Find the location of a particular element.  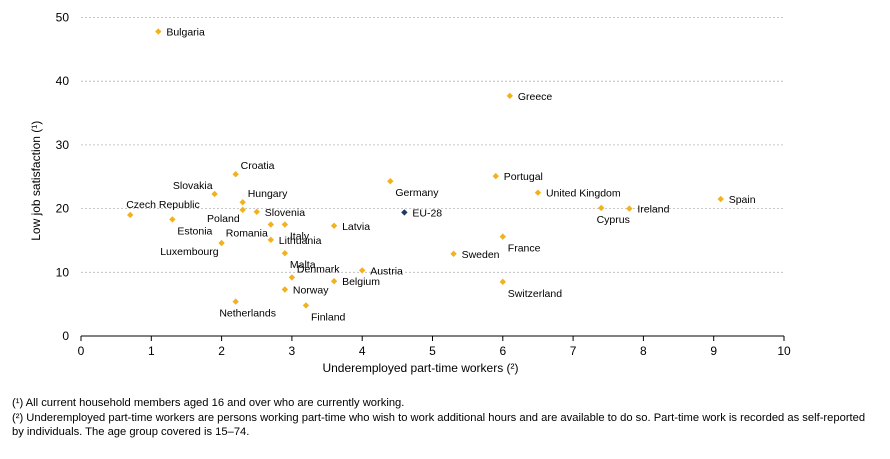

point-label: Ireland is located at coordinates (653, 210).